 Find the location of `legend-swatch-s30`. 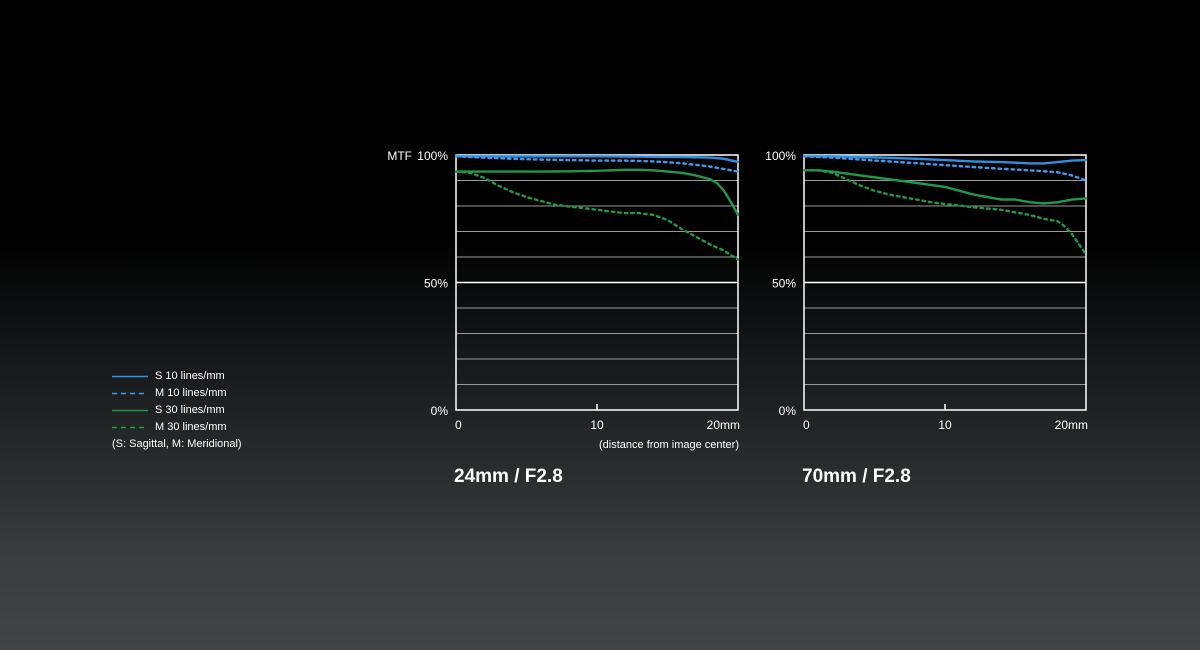

legend-swatch-s30 is located at coordinates (130, 410).